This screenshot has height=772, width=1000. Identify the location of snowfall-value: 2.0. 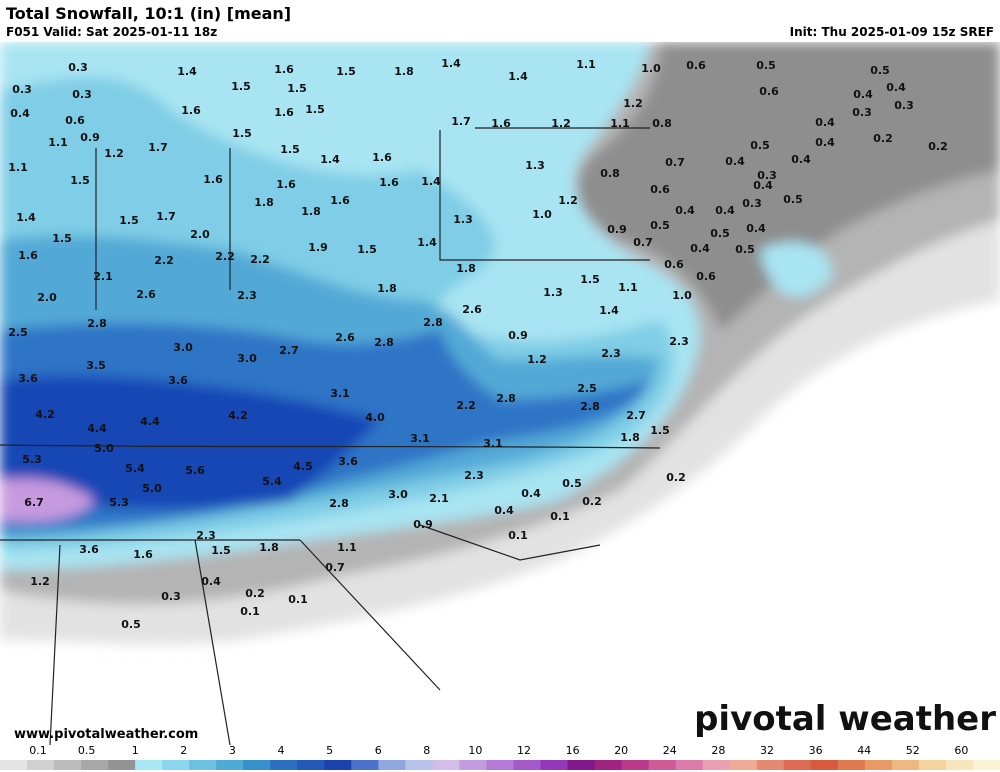
(47, 297).